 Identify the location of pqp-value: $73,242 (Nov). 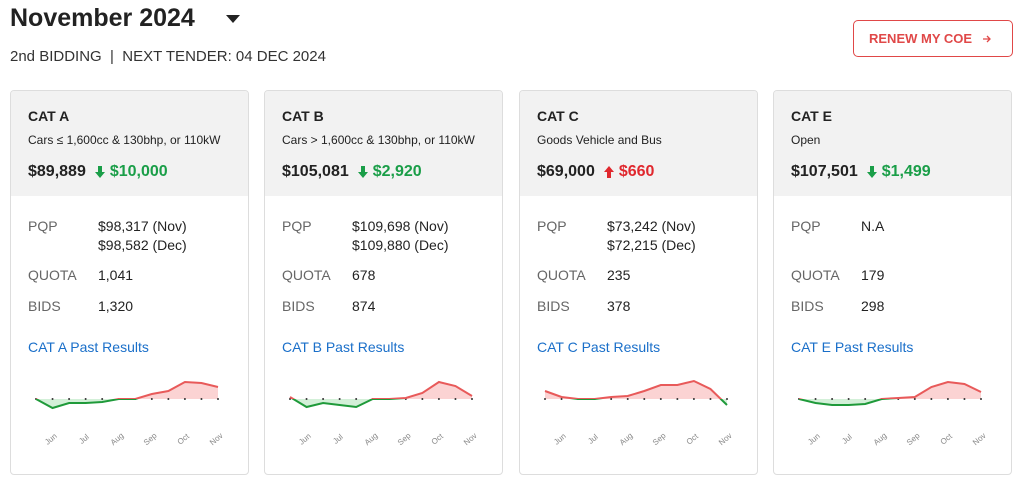
(651, 226).